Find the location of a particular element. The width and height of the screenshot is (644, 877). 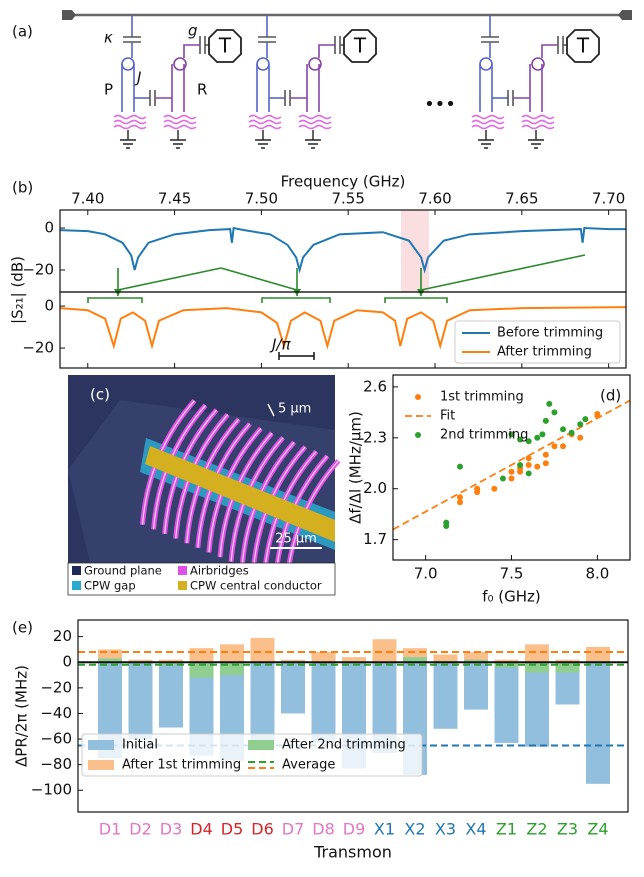

legend-label: 2nd trimming is located at coordinates (484, 435).